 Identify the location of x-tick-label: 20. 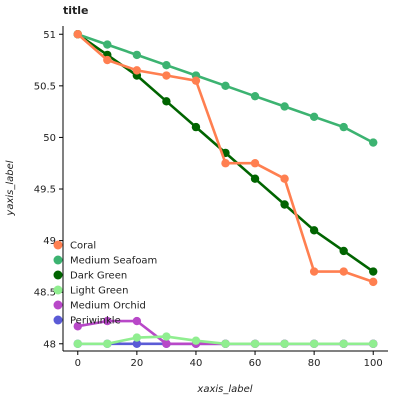
(136, 363).